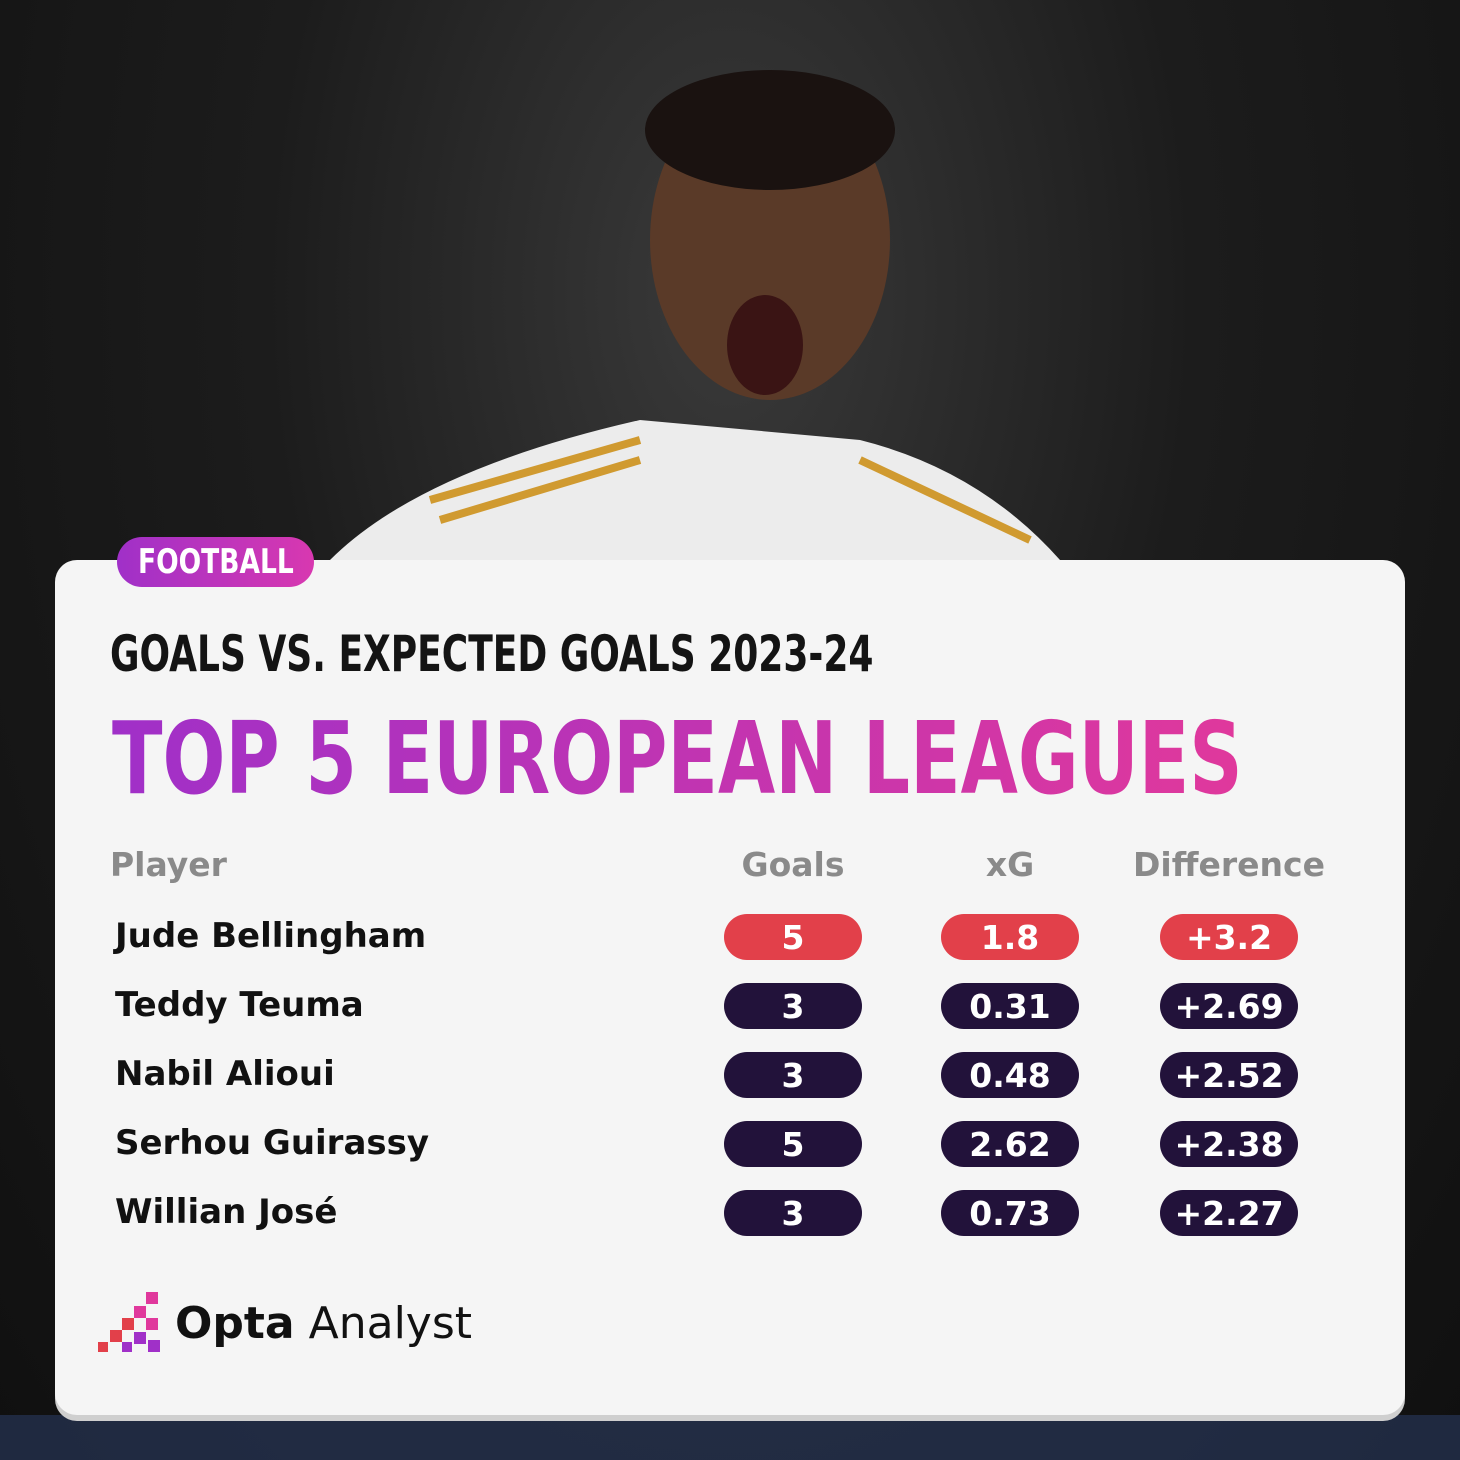 This screenshot has width=1460, height=1460. Describe the element at coordinates (793, 864) in the screenshot. I see `column-header: Goals` at that location.